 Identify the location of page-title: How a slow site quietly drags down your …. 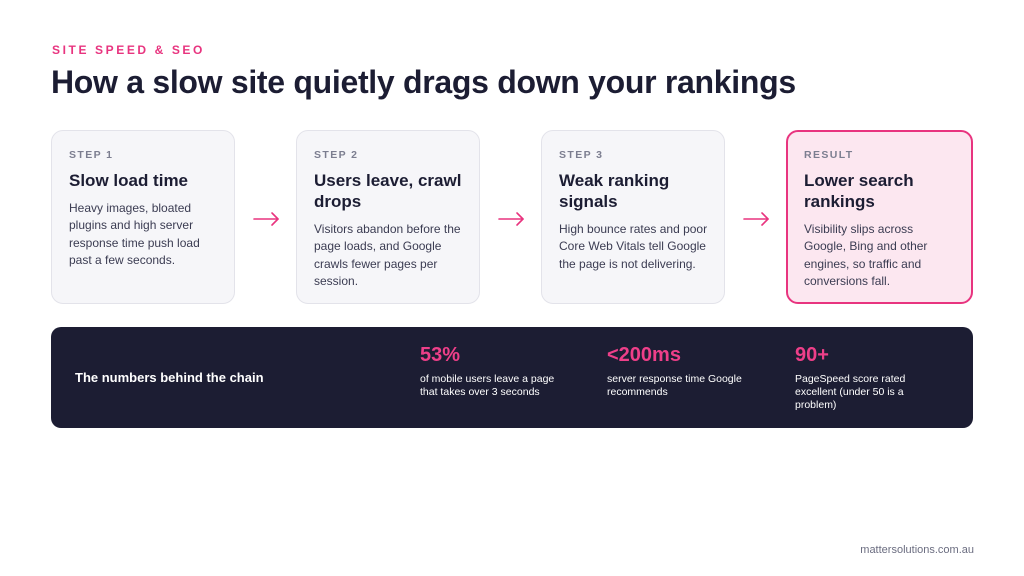
(423, 82).